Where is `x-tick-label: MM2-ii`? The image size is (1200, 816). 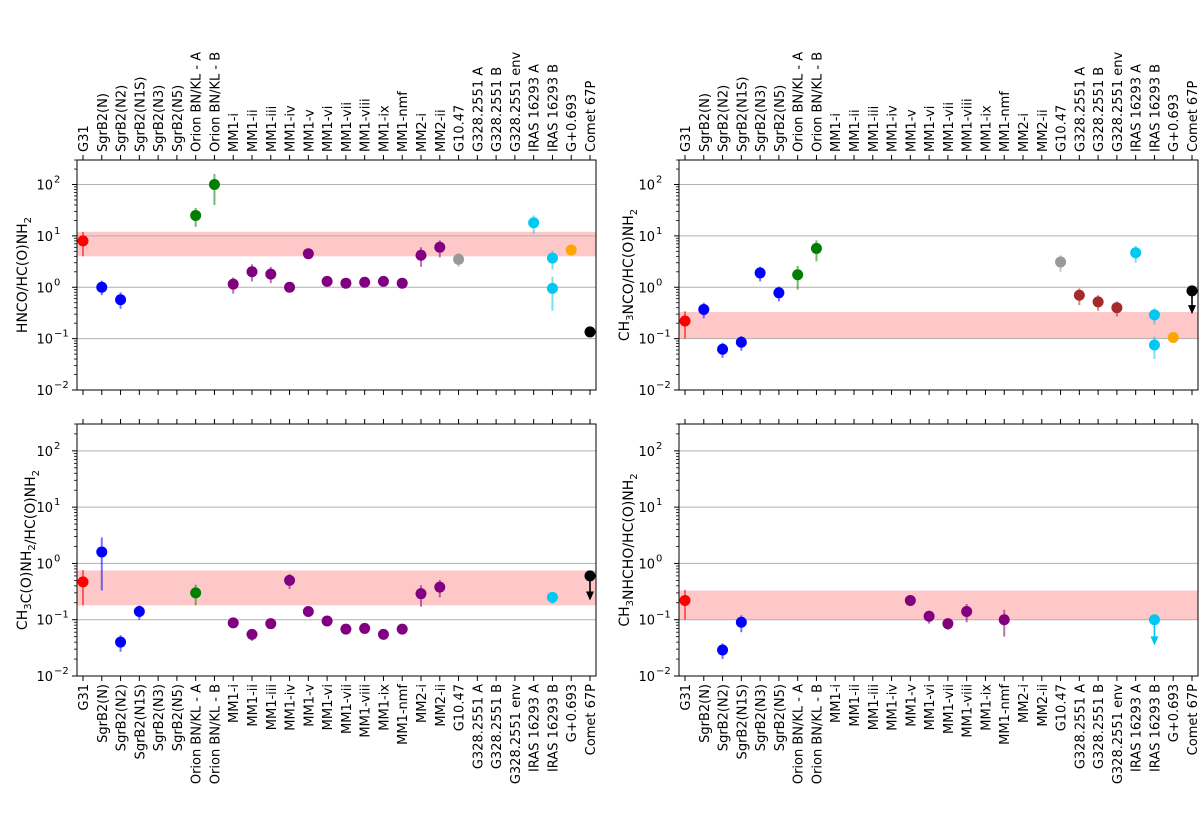 x-tick-label: MM2-ii is located at coordinates (1043, 130).